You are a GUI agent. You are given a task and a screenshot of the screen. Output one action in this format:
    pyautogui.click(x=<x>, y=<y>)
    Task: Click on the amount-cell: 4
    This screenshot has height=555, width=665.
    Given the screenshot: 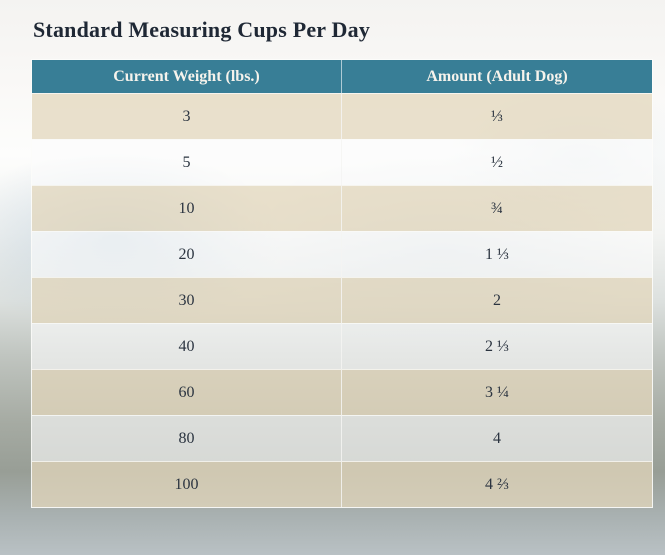 What is the action you would take?
    pyautogui.click(x=497, y=438)
    